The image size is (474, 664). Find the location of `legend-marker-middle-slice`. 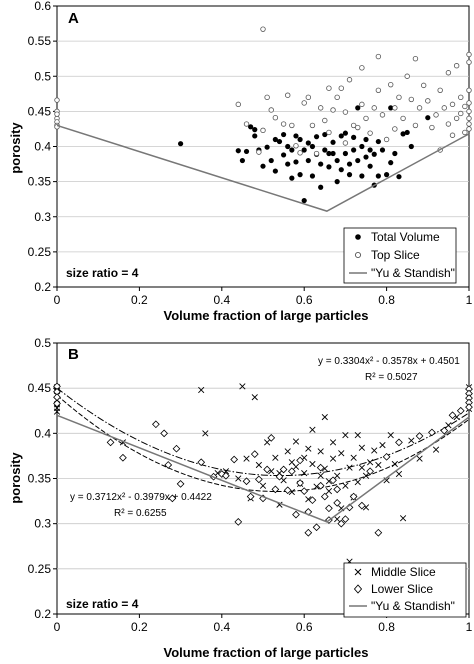

legend-marker-middle-slice is located at coordinates (358, 572).